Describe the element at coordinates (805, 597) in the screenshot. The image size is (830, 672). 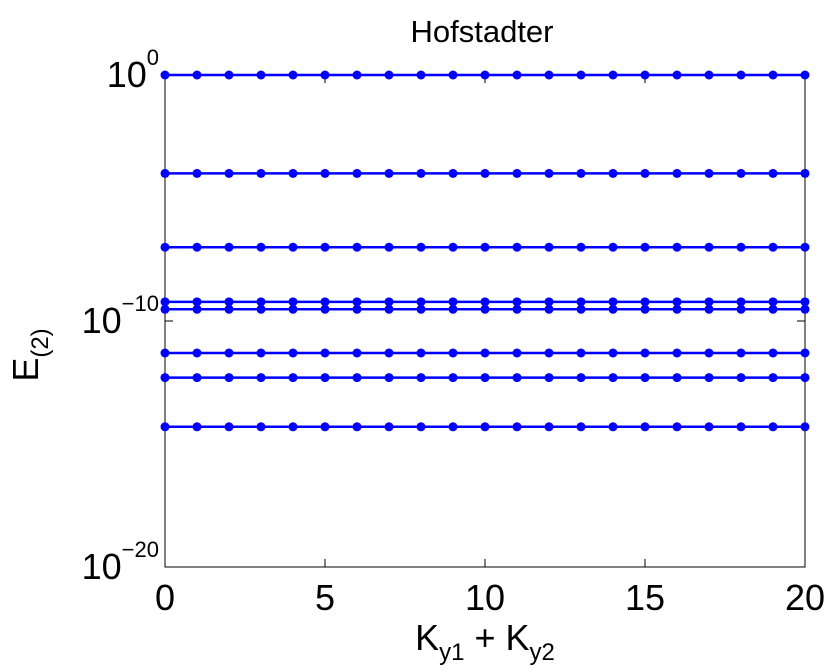
I see `x-tick-label: 20` at that location.